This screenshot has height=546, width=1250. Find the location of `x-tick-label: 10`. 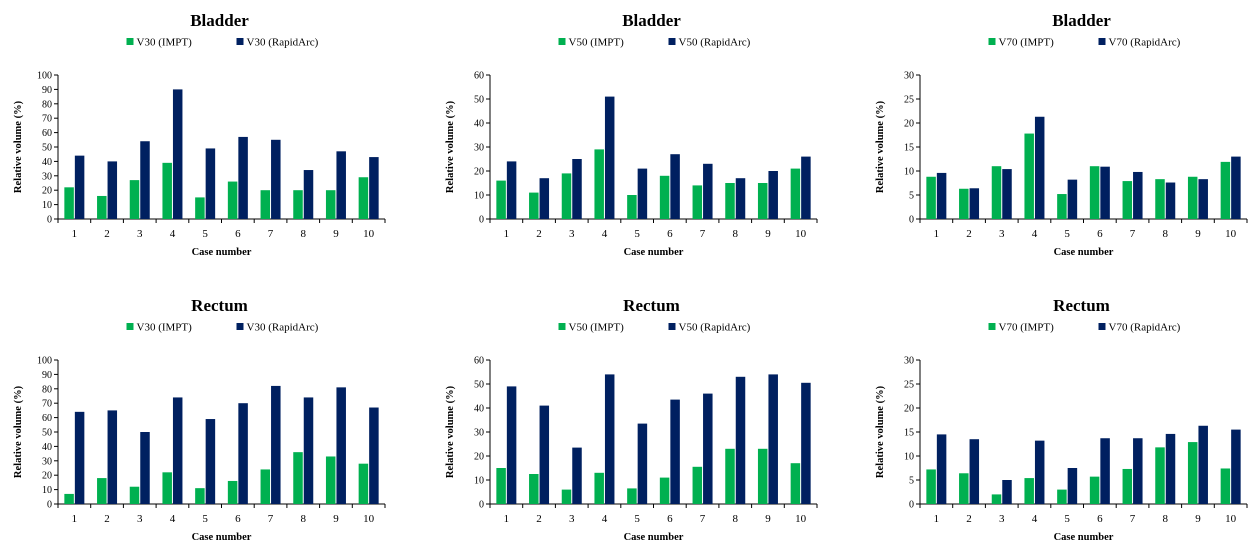

x-tick-label: 10 is located at coordinates (1231, 519).